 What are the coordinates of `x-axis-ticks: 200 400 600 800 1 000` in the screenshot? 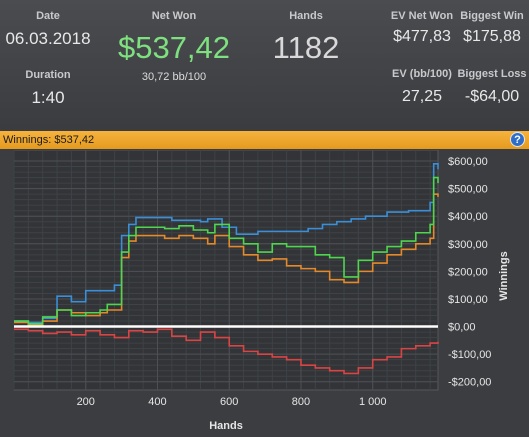 It's located at (232, 402).